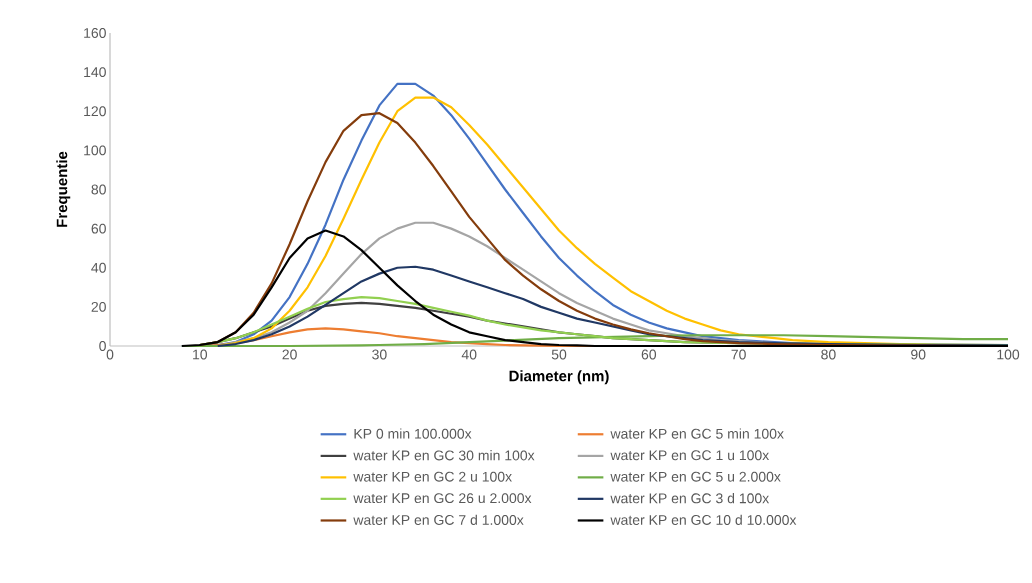 This screenshot has width=1032, height=583. What do you see at coordinates (703, 519) in the screenshot?
I see `legend-label: water KP en GC 10 d 10.000x` at bounding box center [703, 519].